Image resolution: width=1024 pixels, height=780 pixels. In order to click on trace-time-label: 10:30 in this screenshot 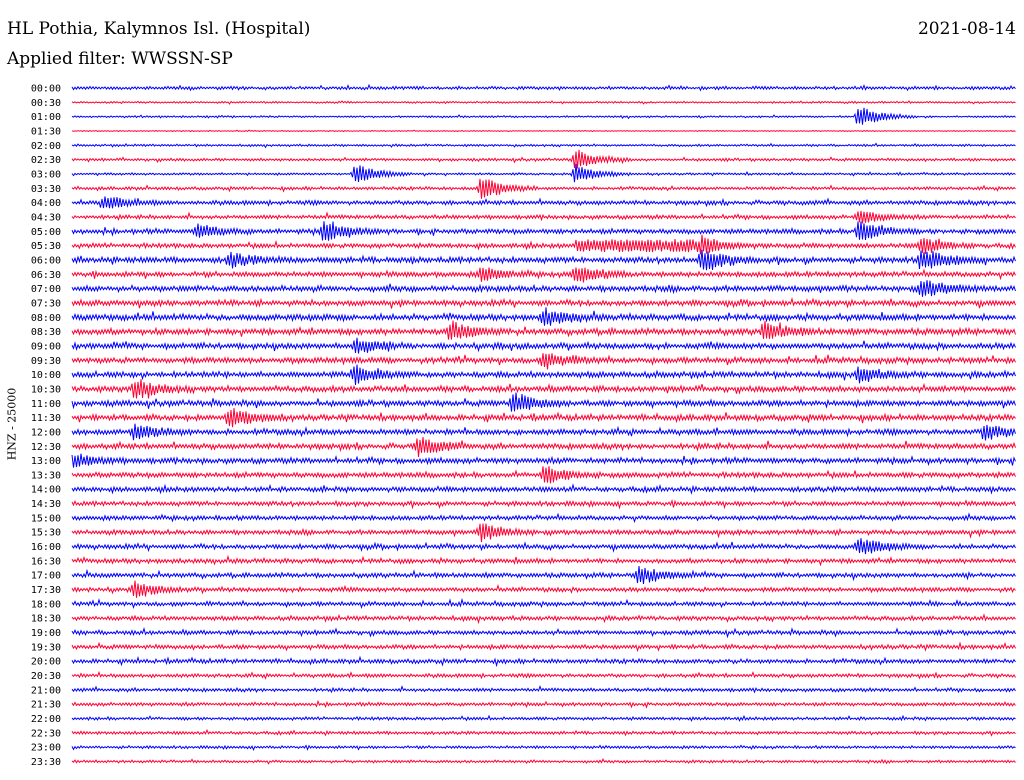, I will do `click(46, 389)`.